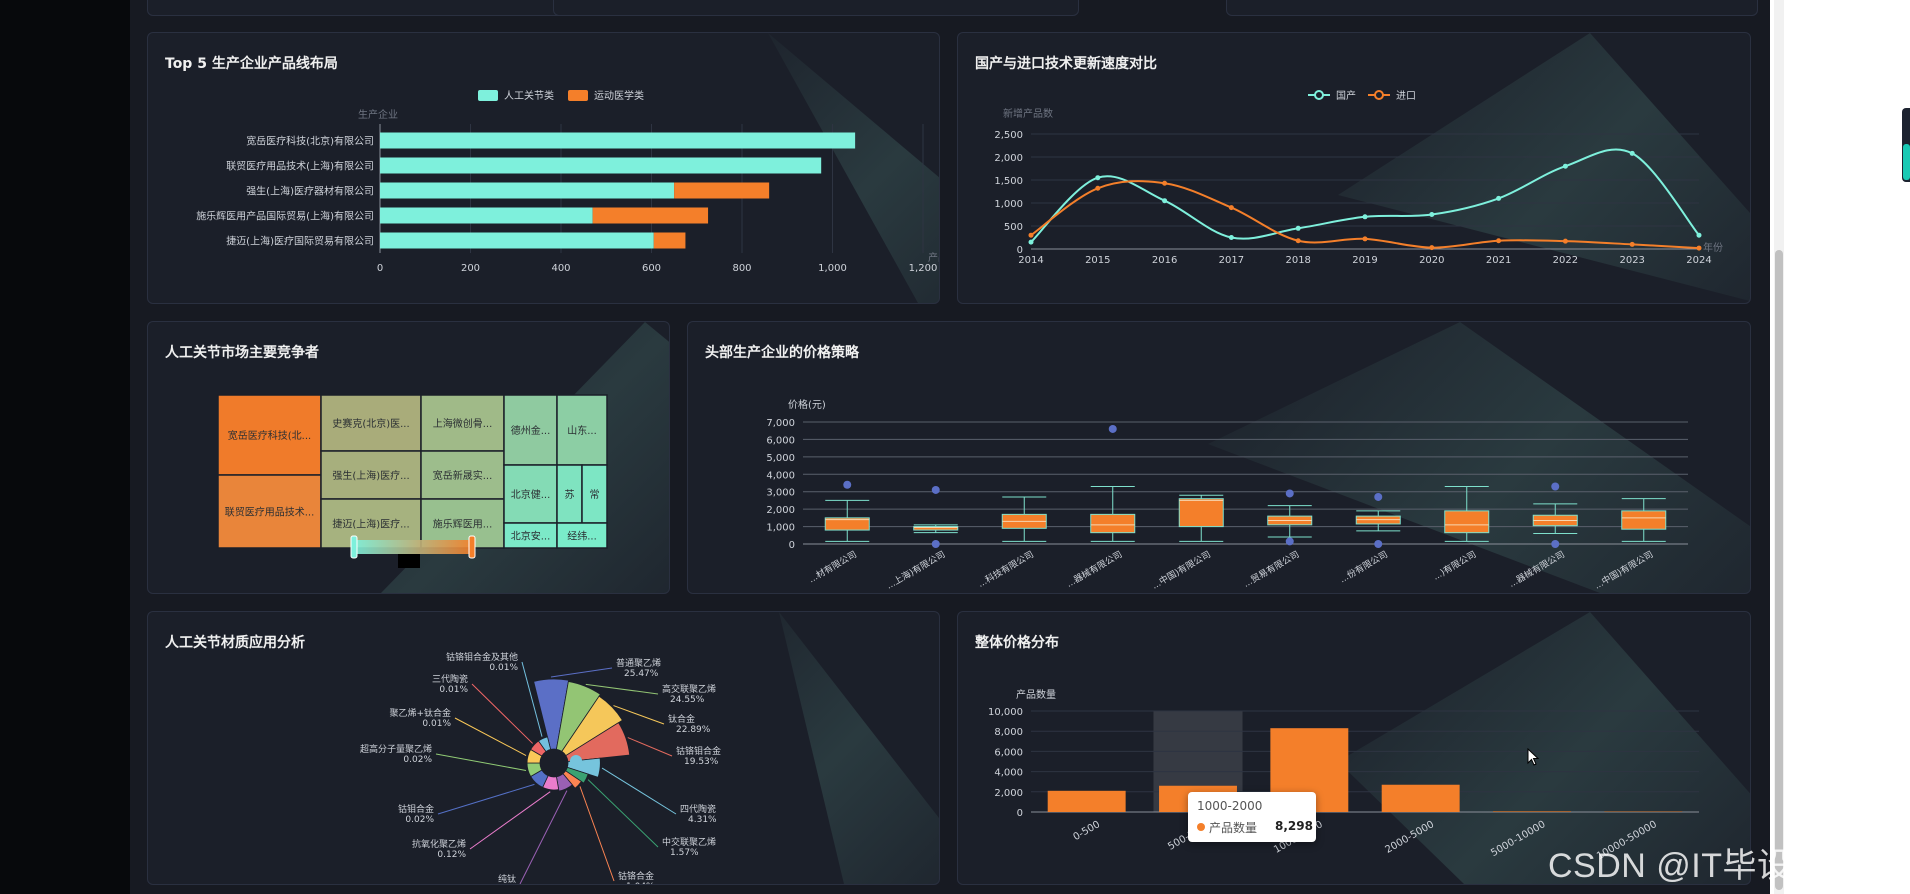 This screenshot has width=1910, height=894. What do you see at coordinates (780, 510) in the screenshot?
I see `y-tick-label: 2,000` at bounding box center [780, 510].